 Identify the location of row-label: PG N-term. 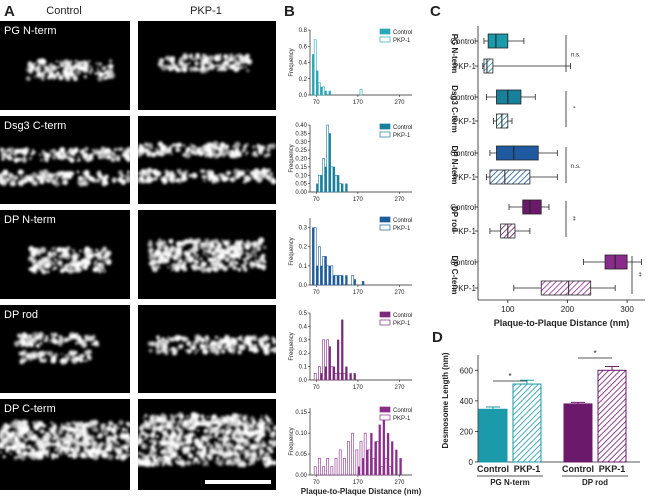
(30, 31).